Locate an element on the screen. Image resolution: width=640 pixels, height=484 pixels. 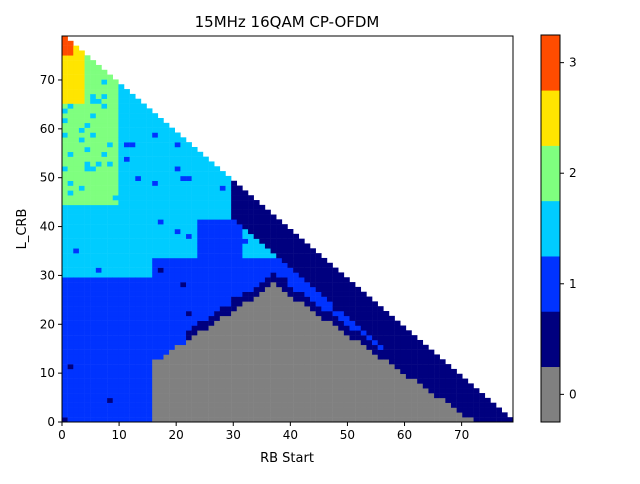
y-tick-label: 10 is located at coordinates (47, 373).